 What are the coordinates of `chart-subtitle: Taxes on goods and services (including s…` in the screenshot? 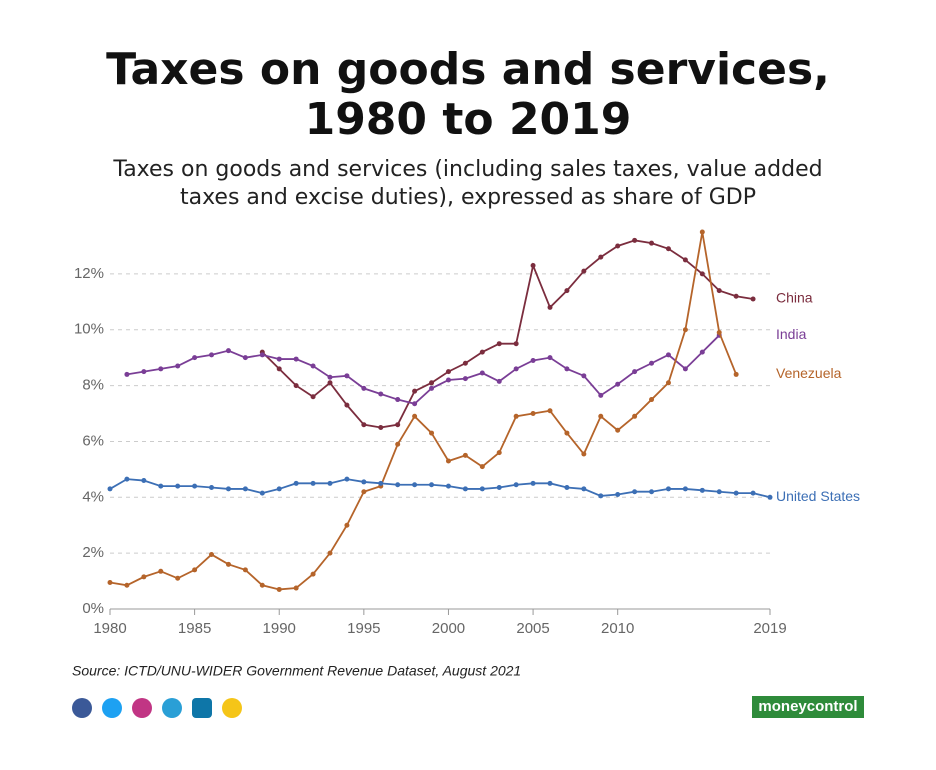 It's located at (467, 169).